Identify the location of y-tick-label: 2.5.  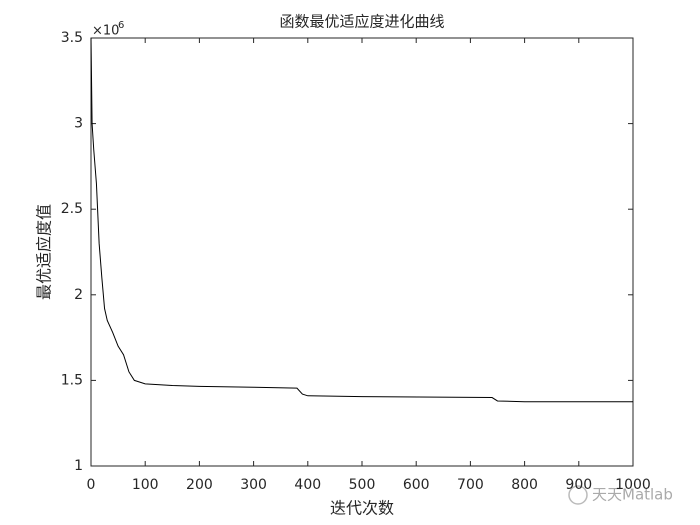
(72, 209).